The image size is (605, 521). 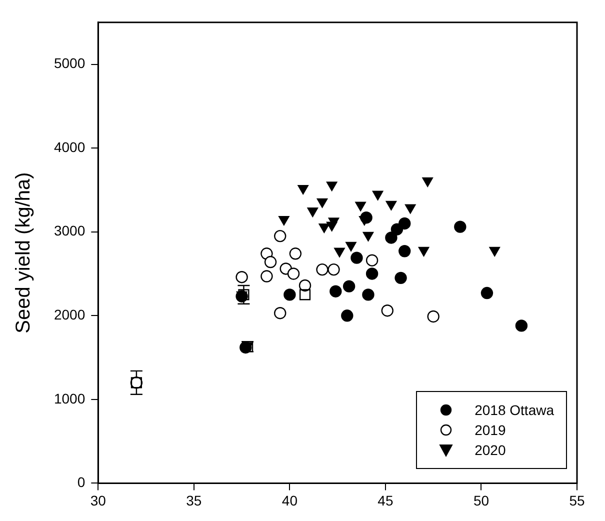 What do you see at coordinates (577, 500) in the screenshot?
I see `x-tick-label: 55` at bounding box center [577, 500].